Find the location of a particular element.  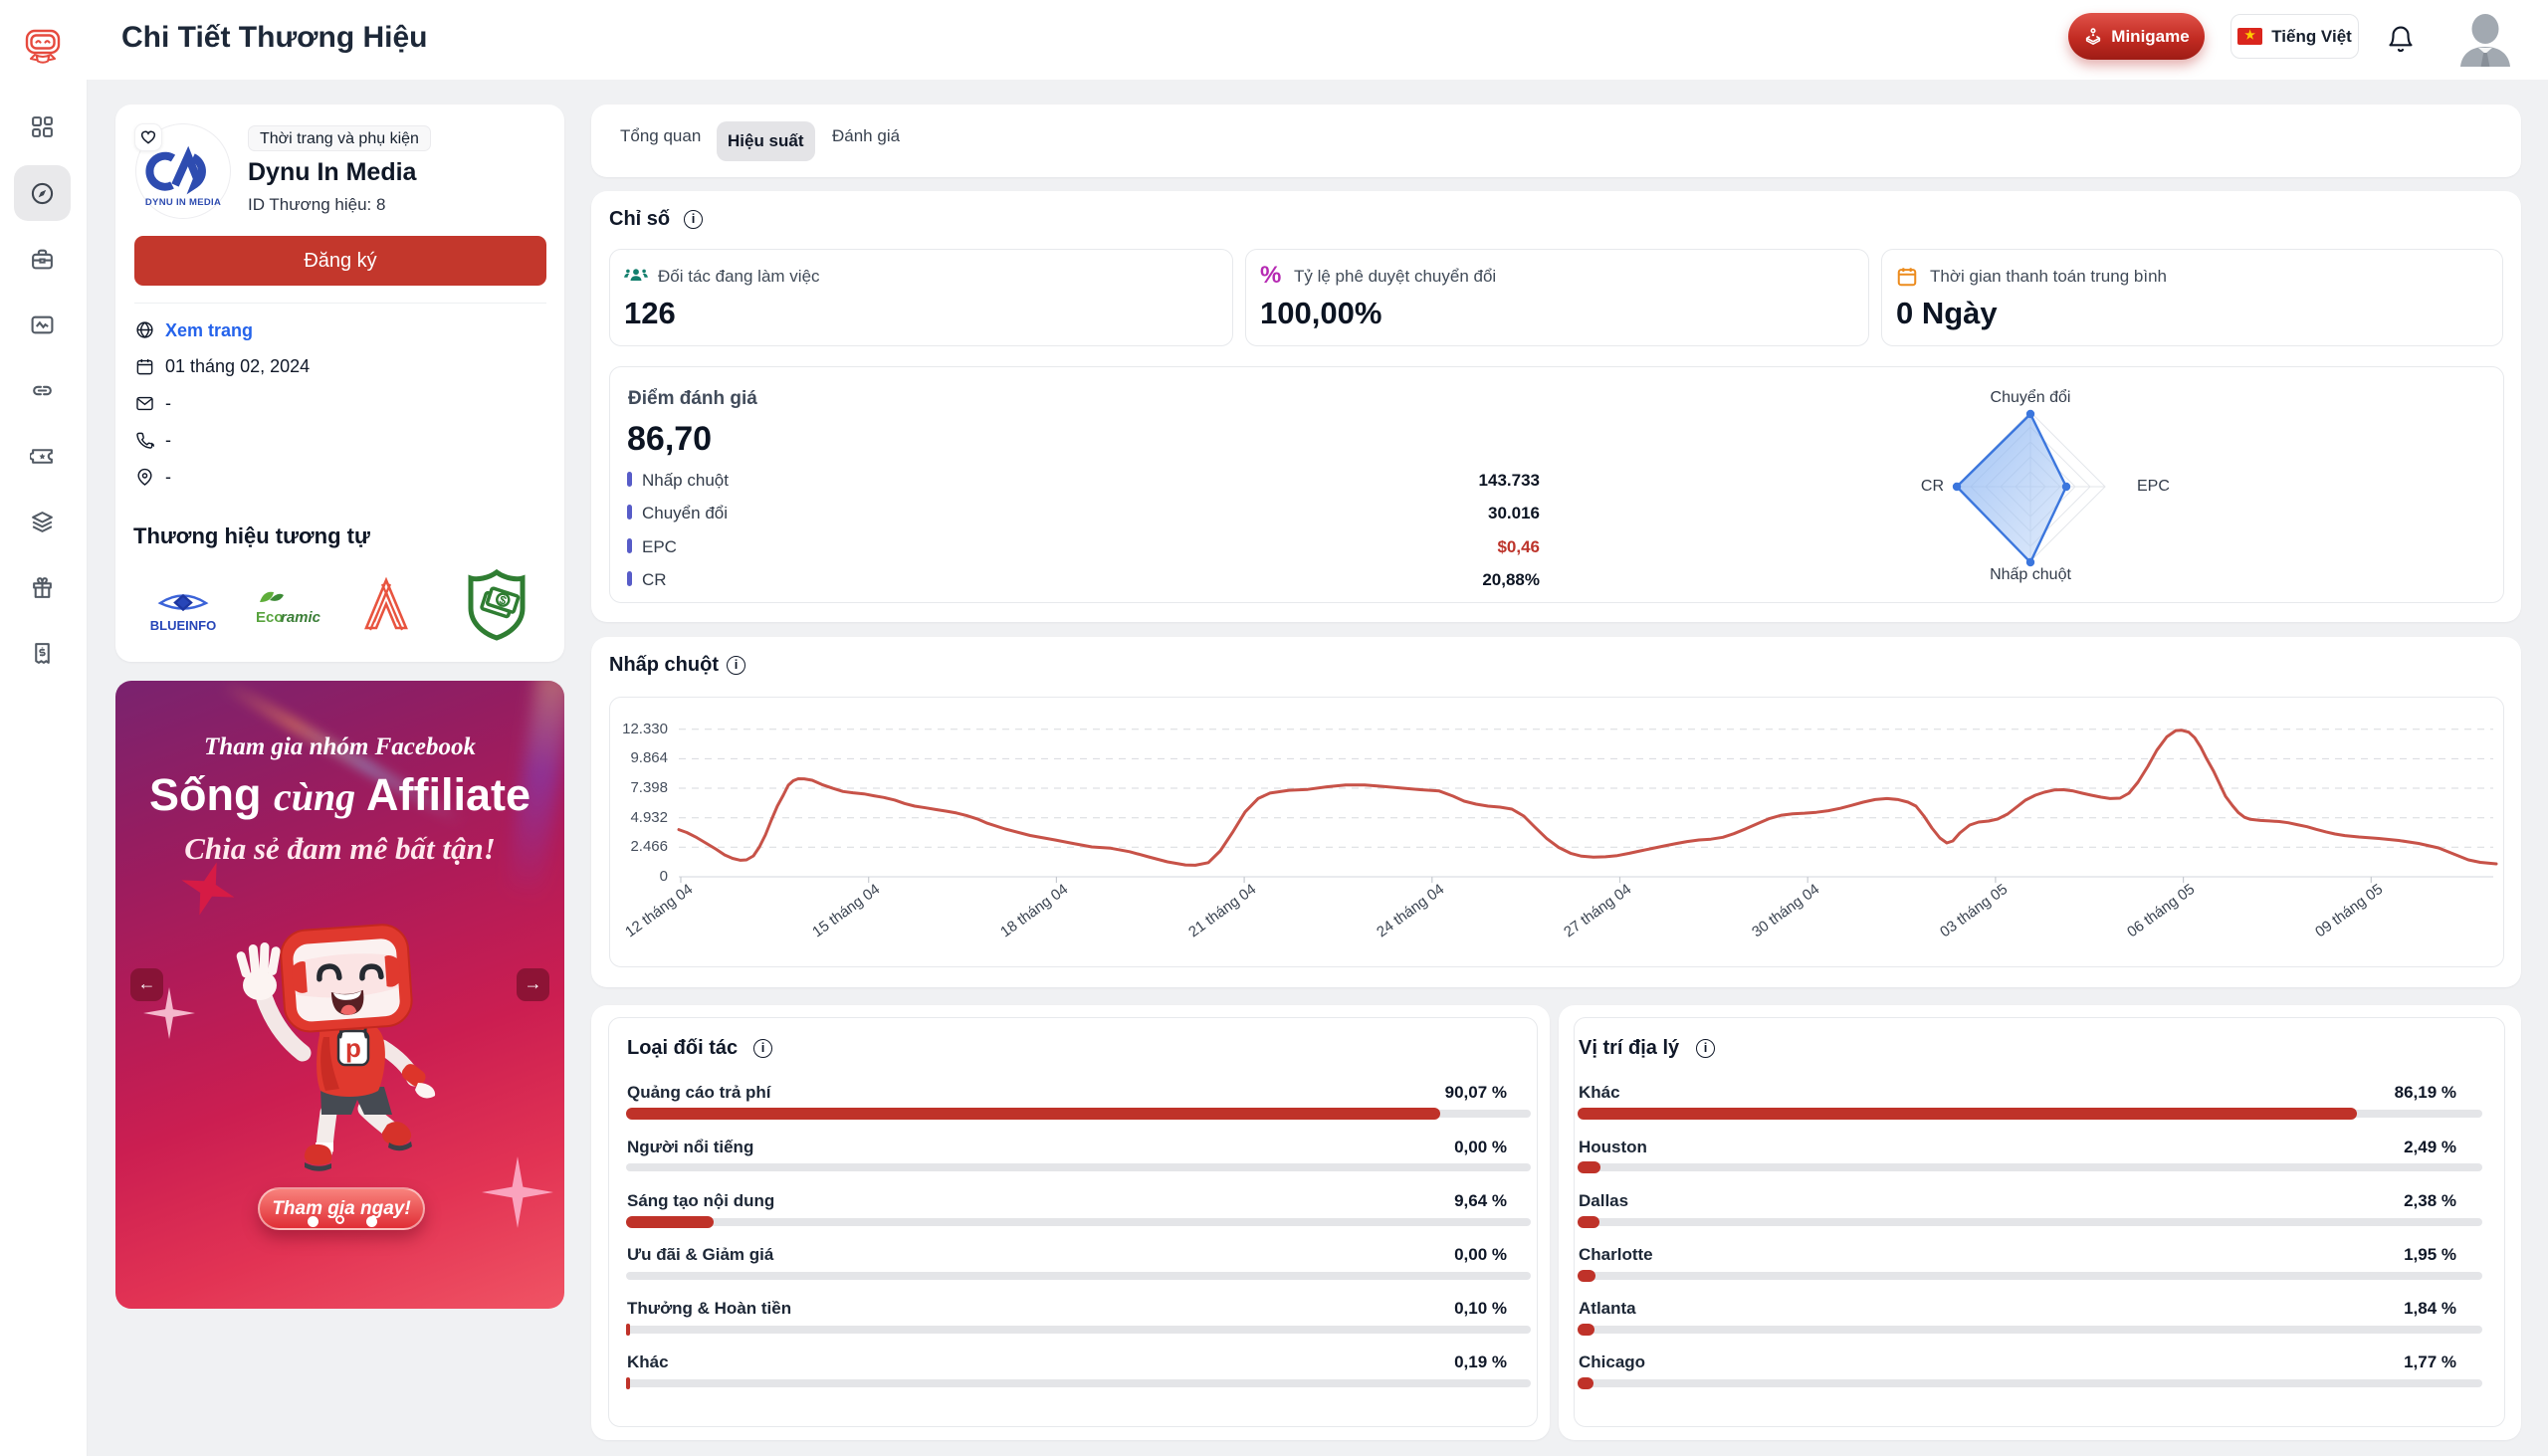

svg-text: BLUEINFO is located at coordinates (183, 625).